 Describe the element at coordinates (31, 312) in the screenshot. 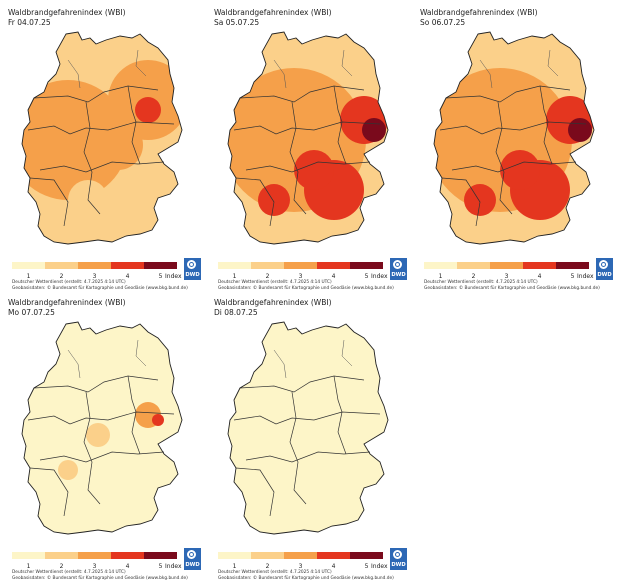

I see `map-date: Mo 07.07.25` at that location.